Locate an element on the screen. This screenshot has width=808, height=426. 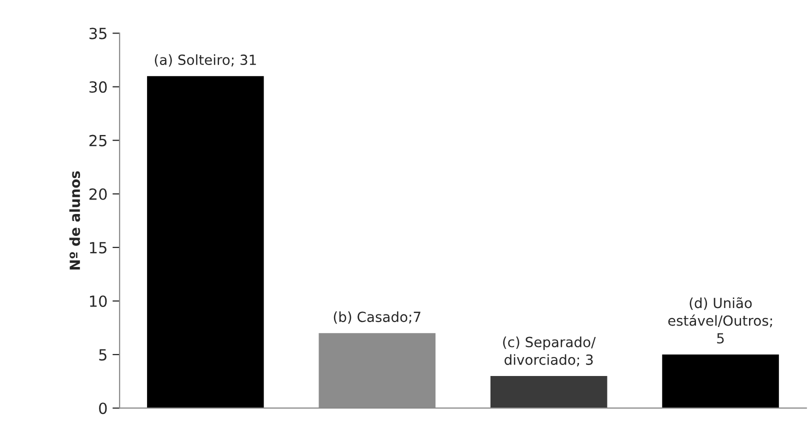
y-tick-label: 15 is located at coordinates (98, 248).